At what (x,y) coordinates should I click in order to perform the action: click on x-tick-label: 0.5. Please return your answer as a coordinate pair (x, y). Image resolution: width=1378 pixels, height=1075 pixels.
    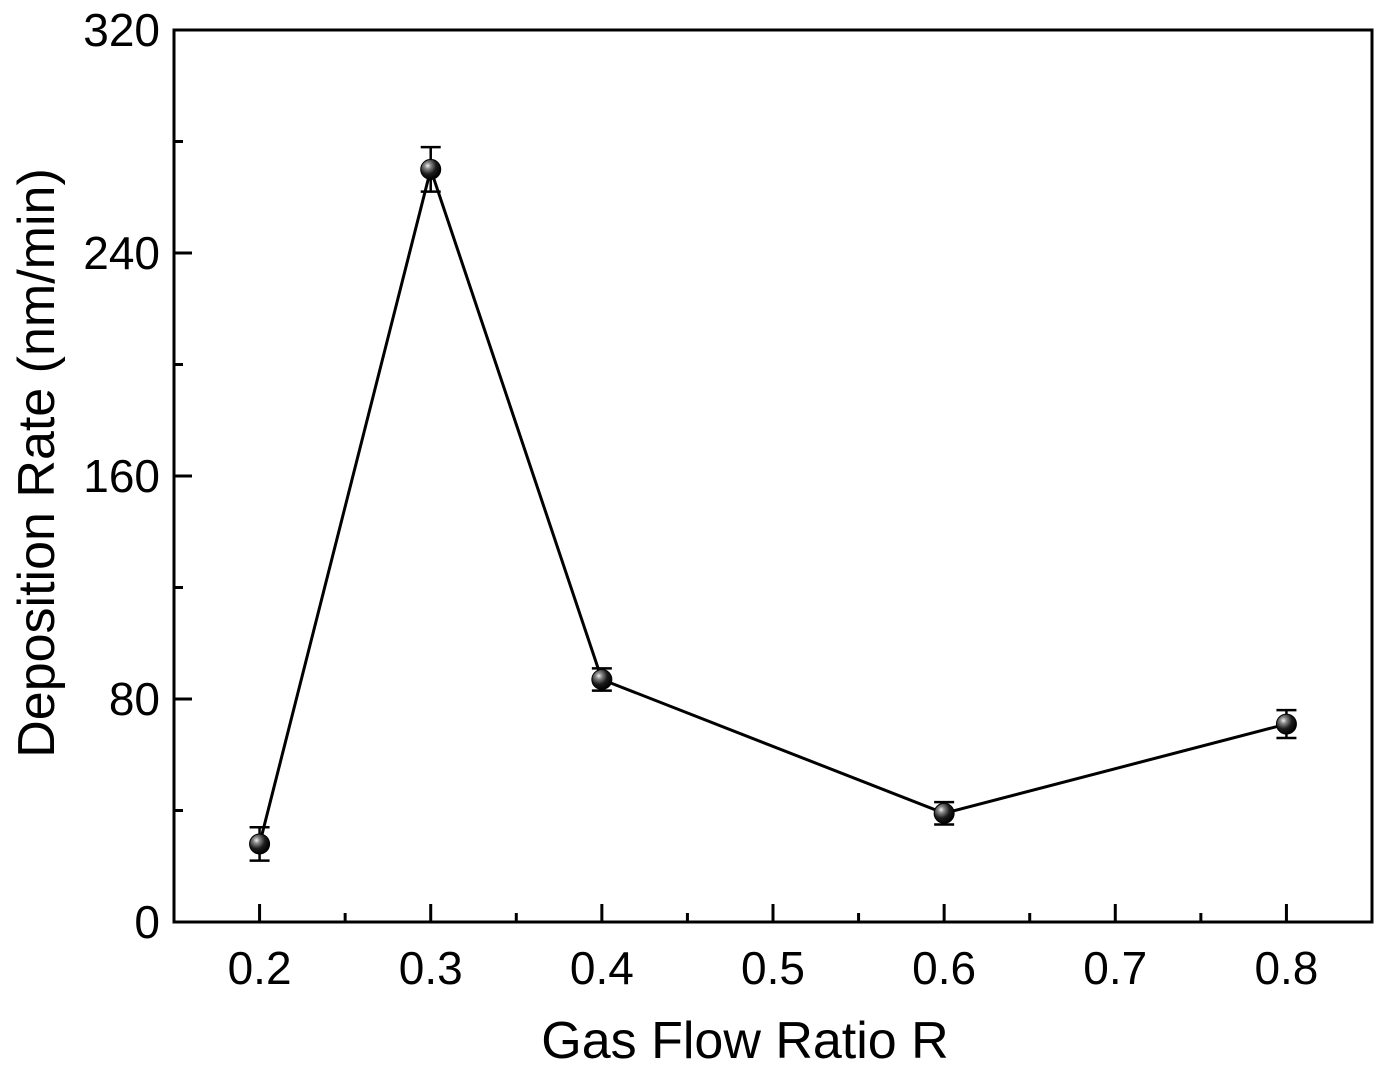
    Looking at the image, I should click on (773, 968).